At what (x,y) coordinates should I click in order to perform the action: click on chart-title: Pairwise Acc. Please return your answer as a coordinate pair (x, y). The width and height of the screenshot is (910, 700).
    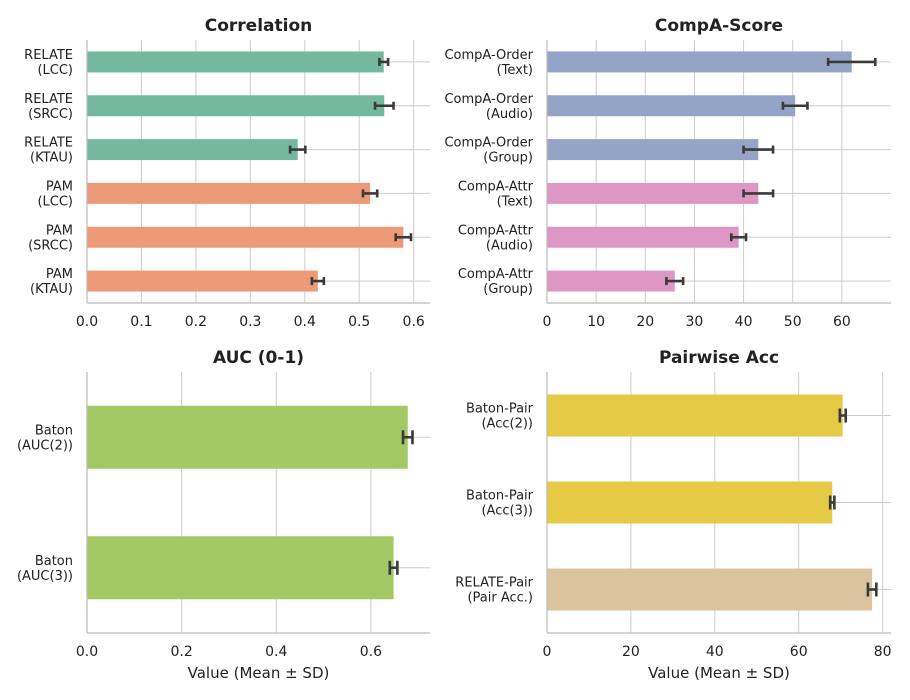
    Looking at the image, I should click on (719, 358).